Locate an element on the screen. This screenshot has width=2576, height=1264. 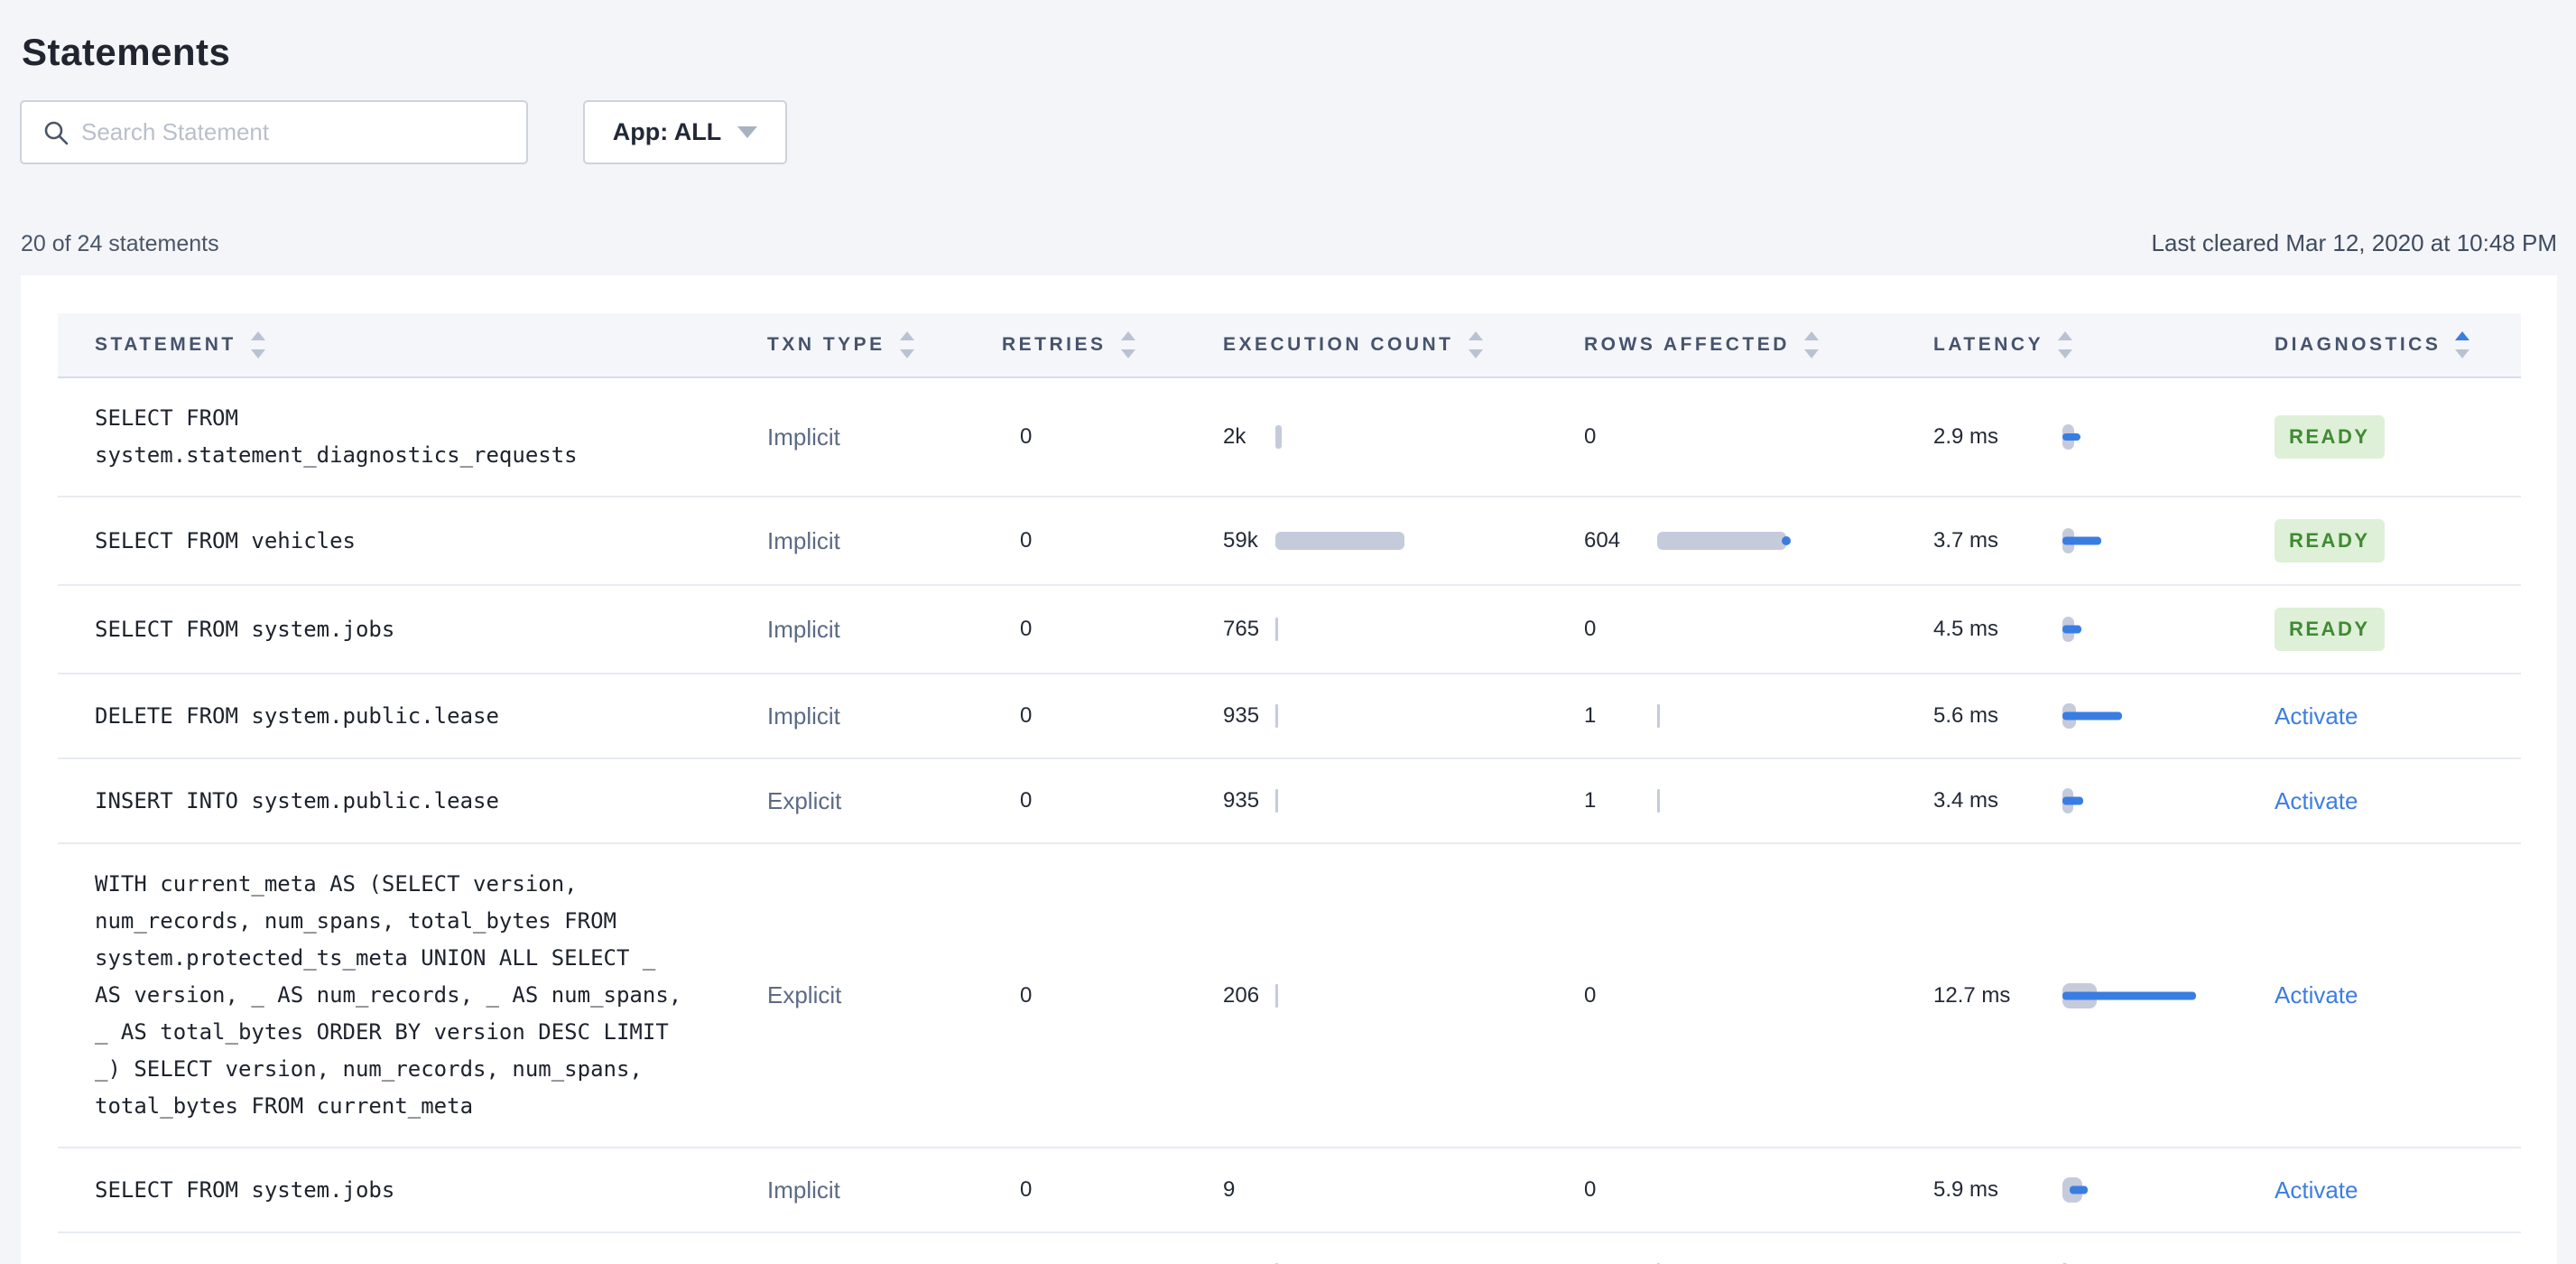
column-header-rows-affected: ROWS AFFECTED is located at coordinates (1759, 344).